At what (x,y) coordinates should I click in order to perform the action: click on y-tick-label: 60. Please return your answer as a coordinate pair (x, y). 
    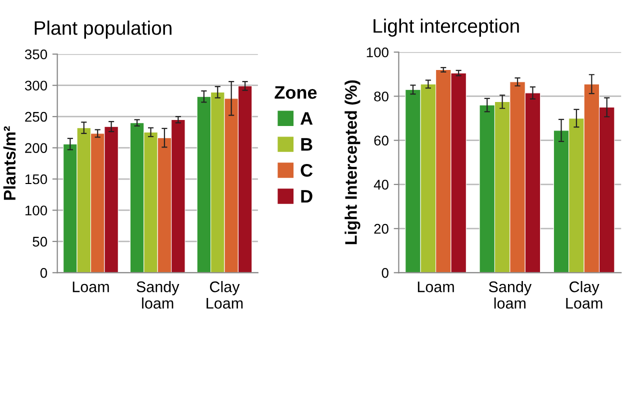
    Looking at the image, I should click on (381, 141).